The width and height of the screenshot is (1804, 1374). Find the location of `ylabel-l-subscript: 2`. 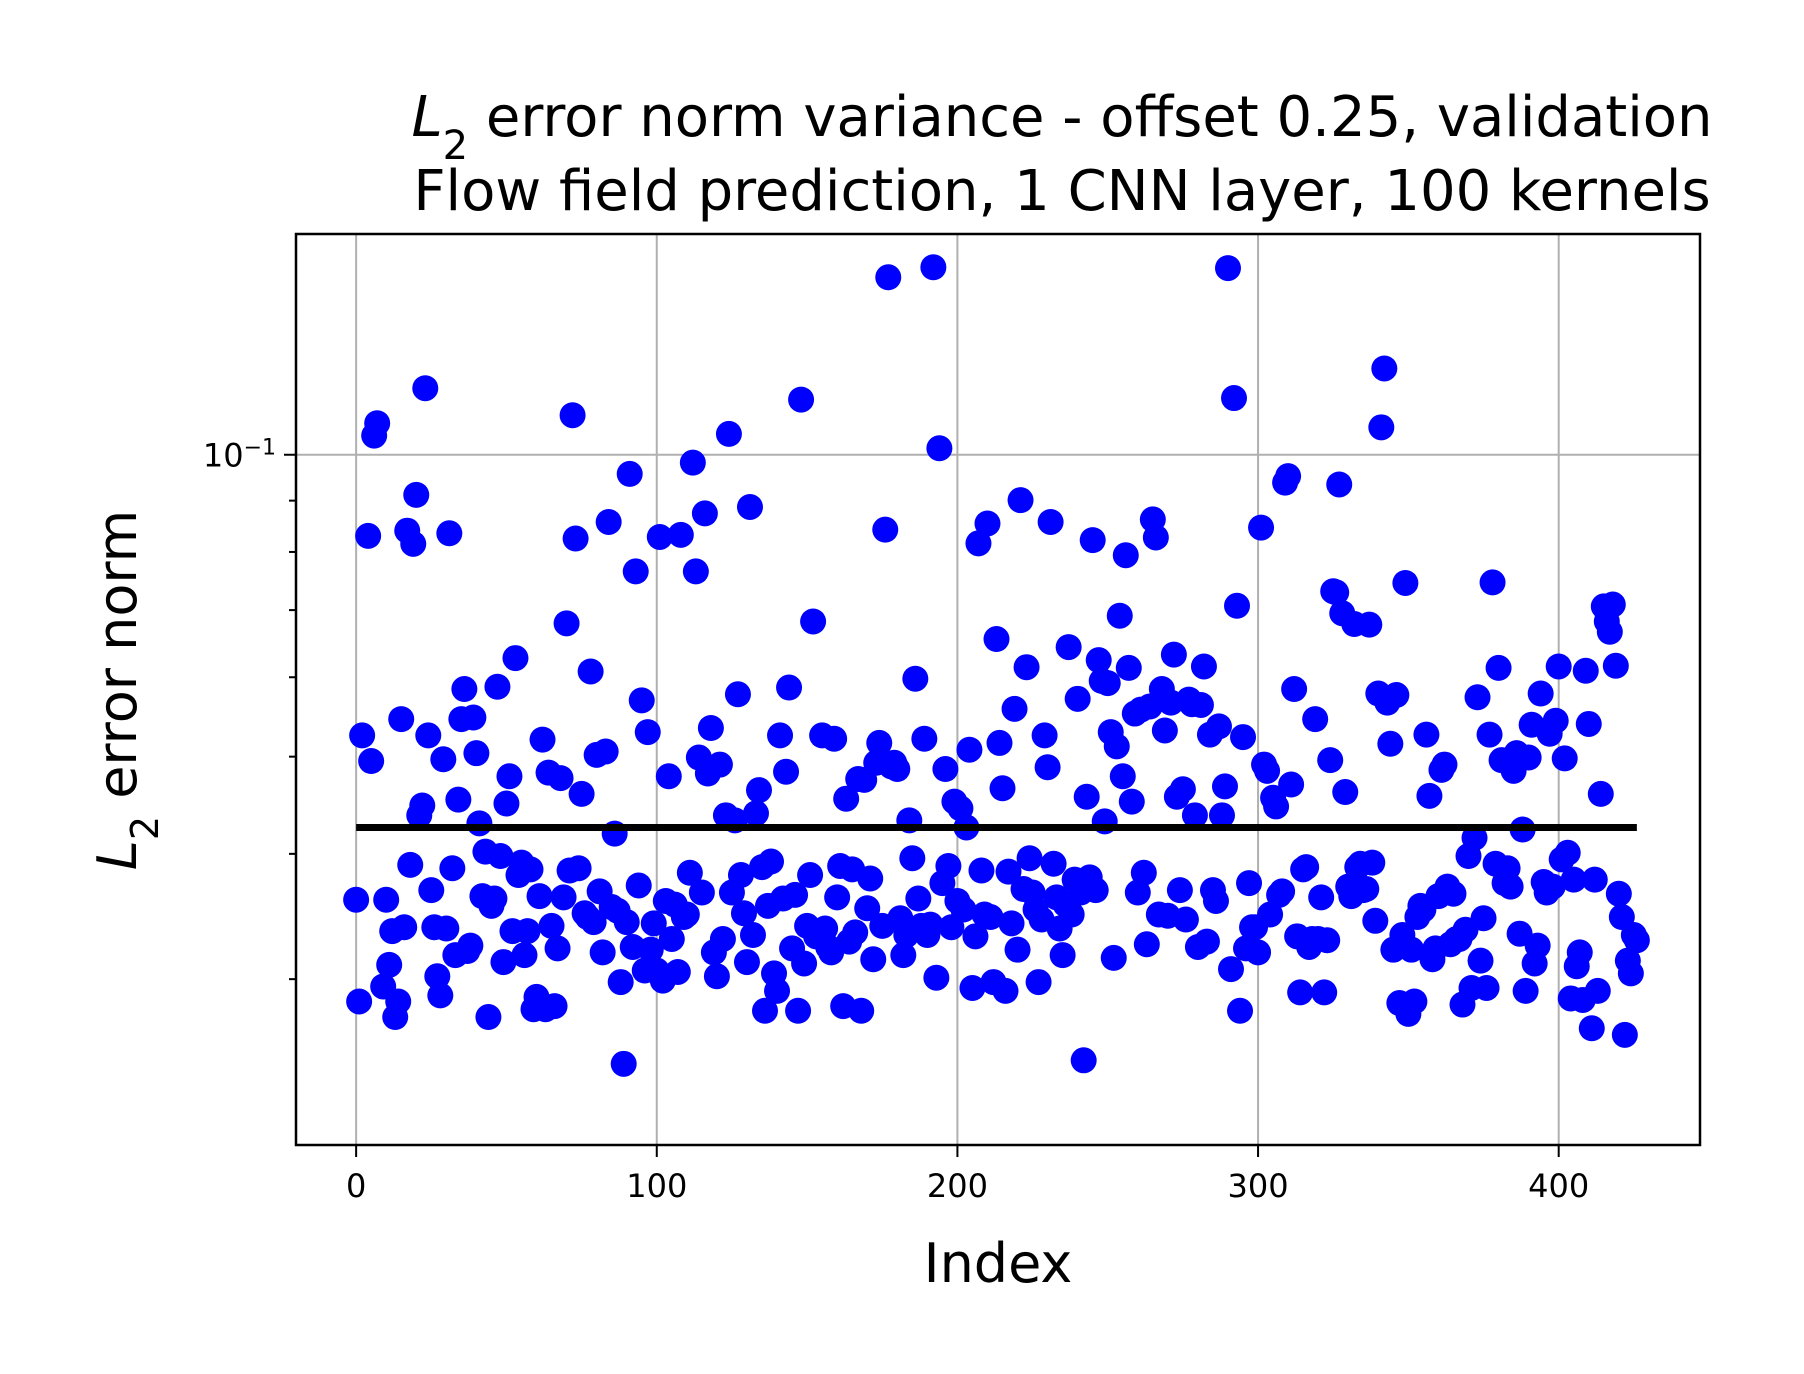

ylabel-l-subscript: 2 is located at coordinates (145, 828).